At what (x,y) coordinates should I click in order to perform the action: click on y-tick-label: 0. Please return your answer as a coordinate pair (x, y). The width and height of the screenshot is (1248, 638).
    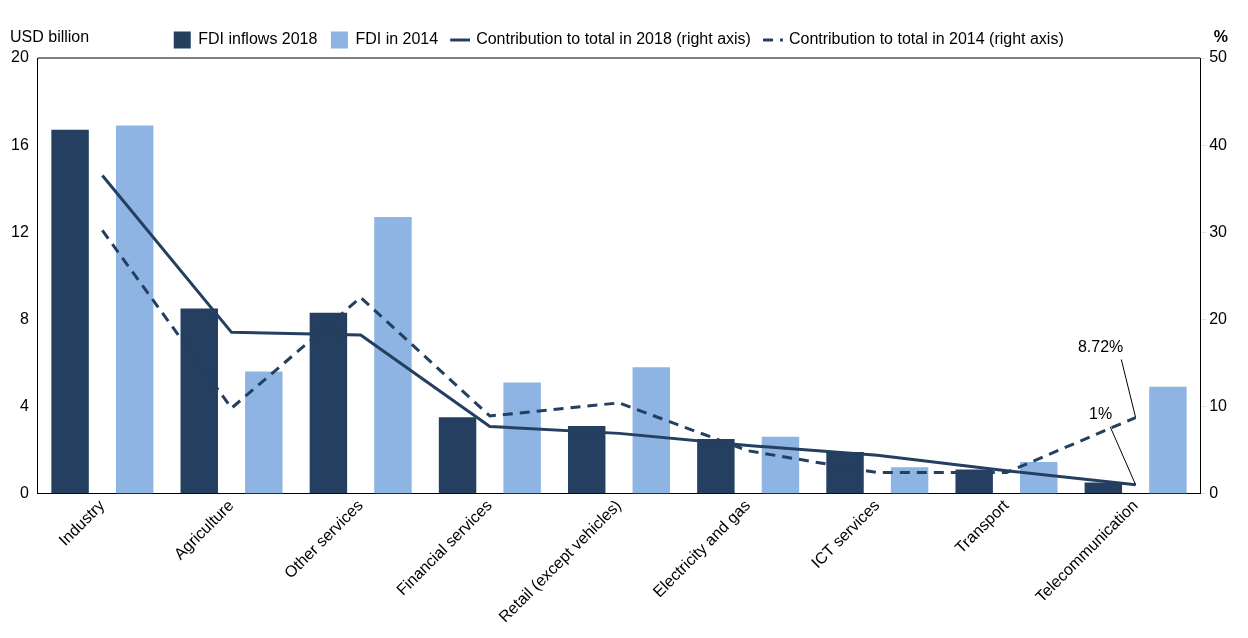
    Looking at the image, I should click on (24, 492).